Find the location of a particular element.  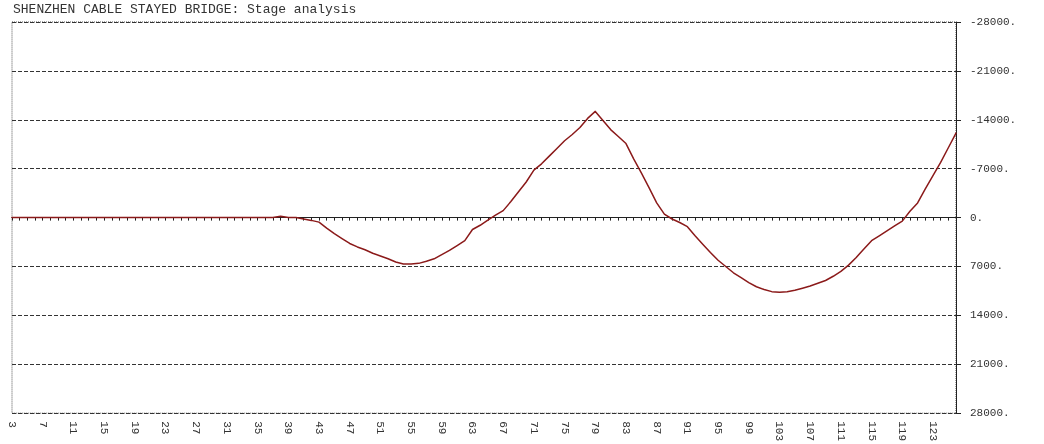

x-tick-label: 47 is located at coordinates (349, 428).